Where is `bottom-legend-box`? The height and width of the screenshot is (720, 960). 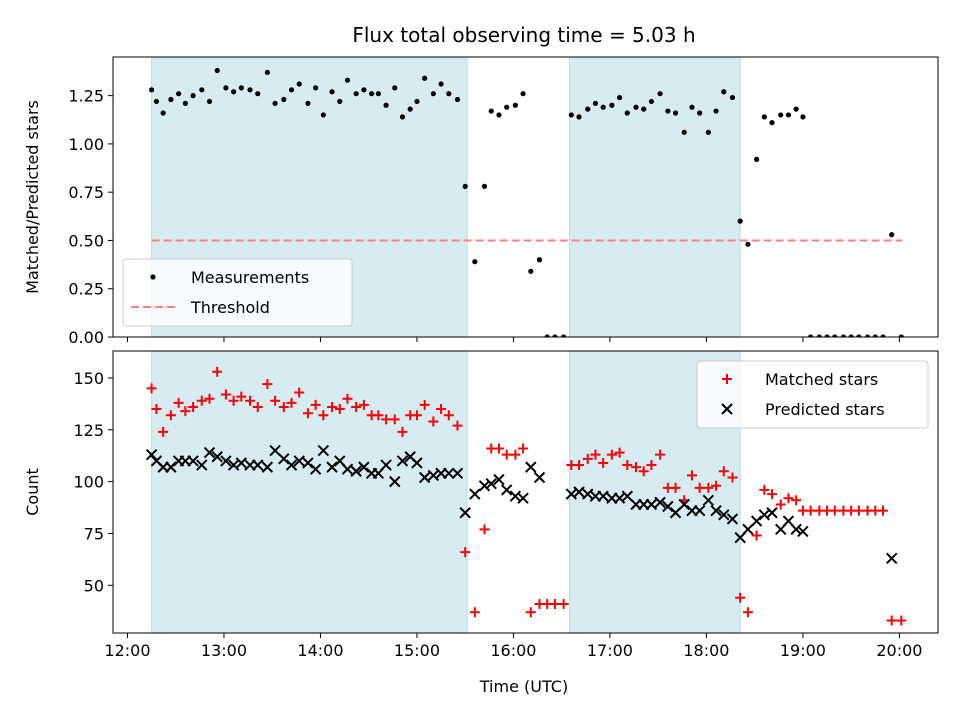 bottom-legend-box is located at coordinates (812, 394).